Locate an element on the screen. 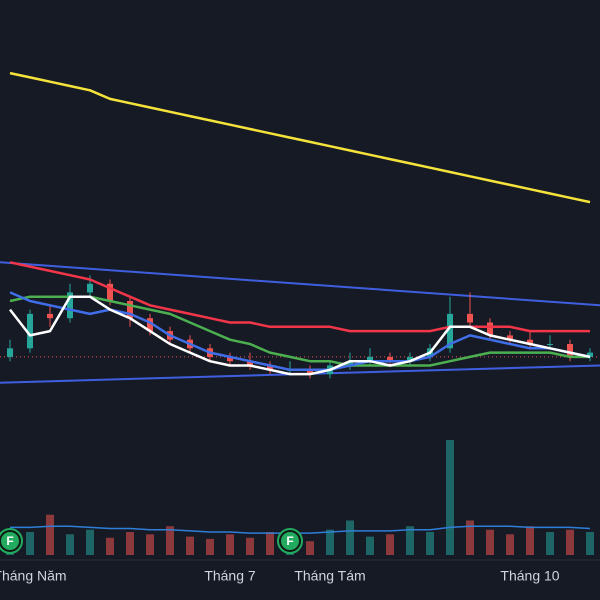 This screenshot has height=600, width=600. x-tick-label: Tháng Tám is located at coordinates (329, 576).